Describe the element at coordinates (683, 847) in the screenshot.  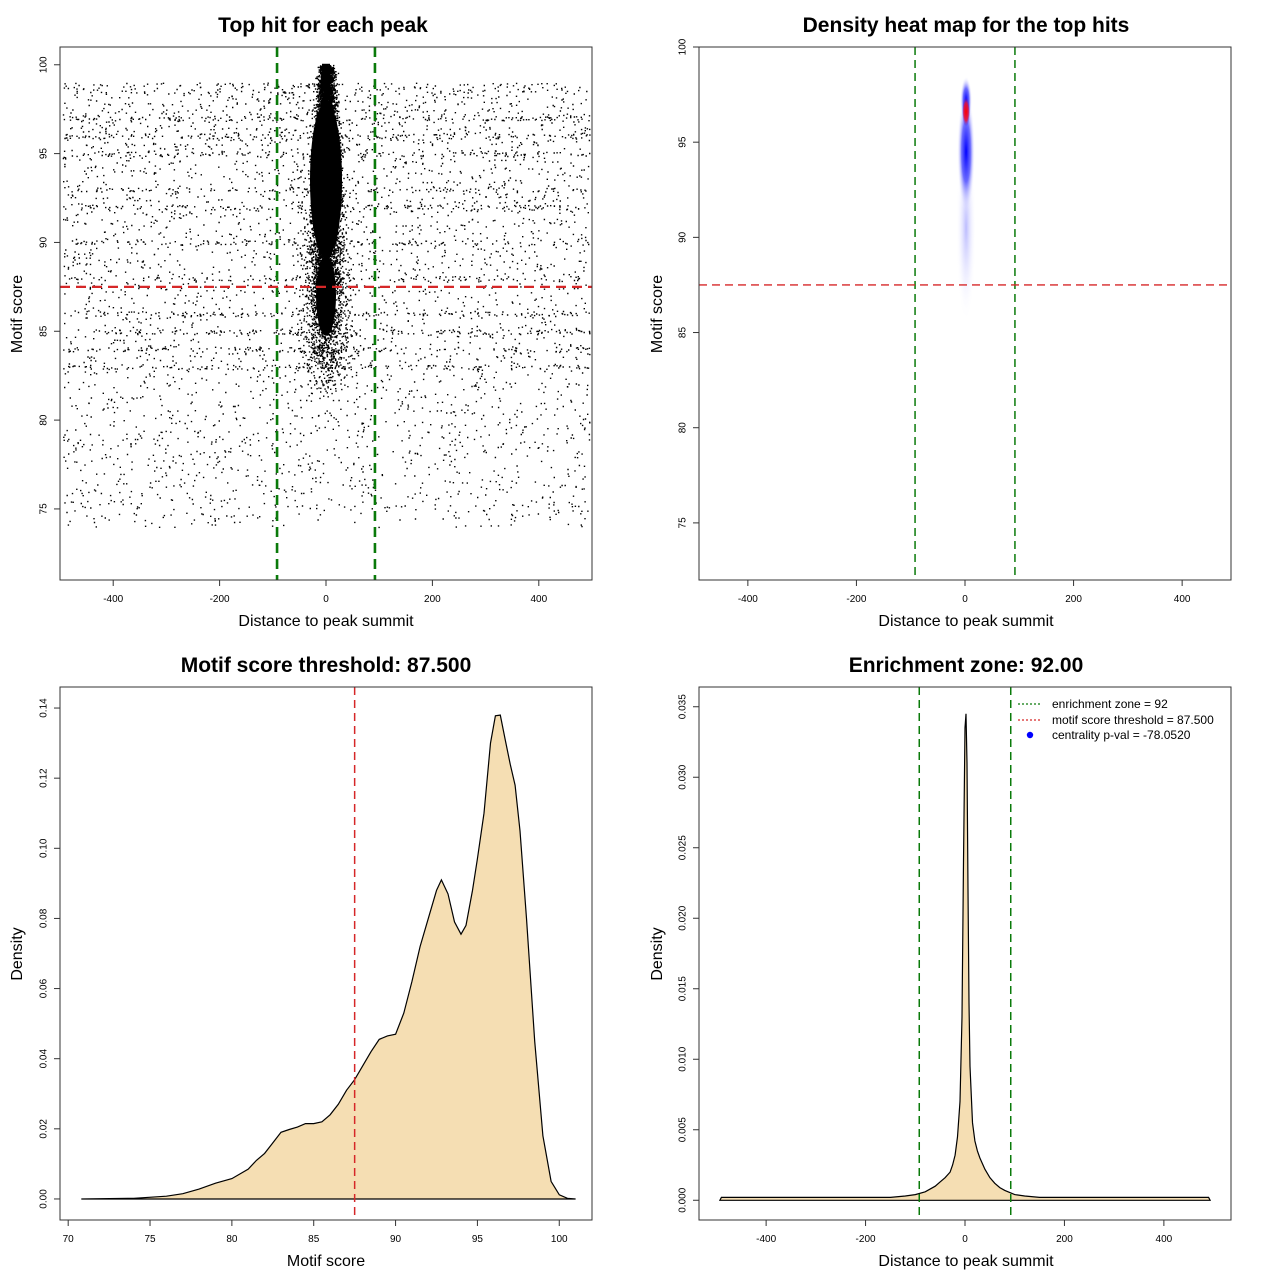
I see `y-tick-label: 0.025` at that location.